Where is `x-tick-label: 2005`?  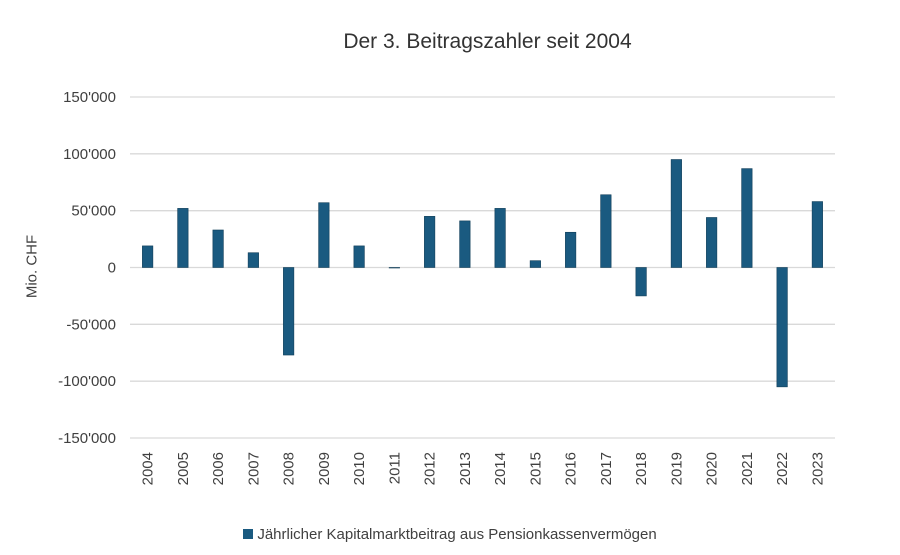 x-tick-label: 2005 is located at coordinates (183, 468).